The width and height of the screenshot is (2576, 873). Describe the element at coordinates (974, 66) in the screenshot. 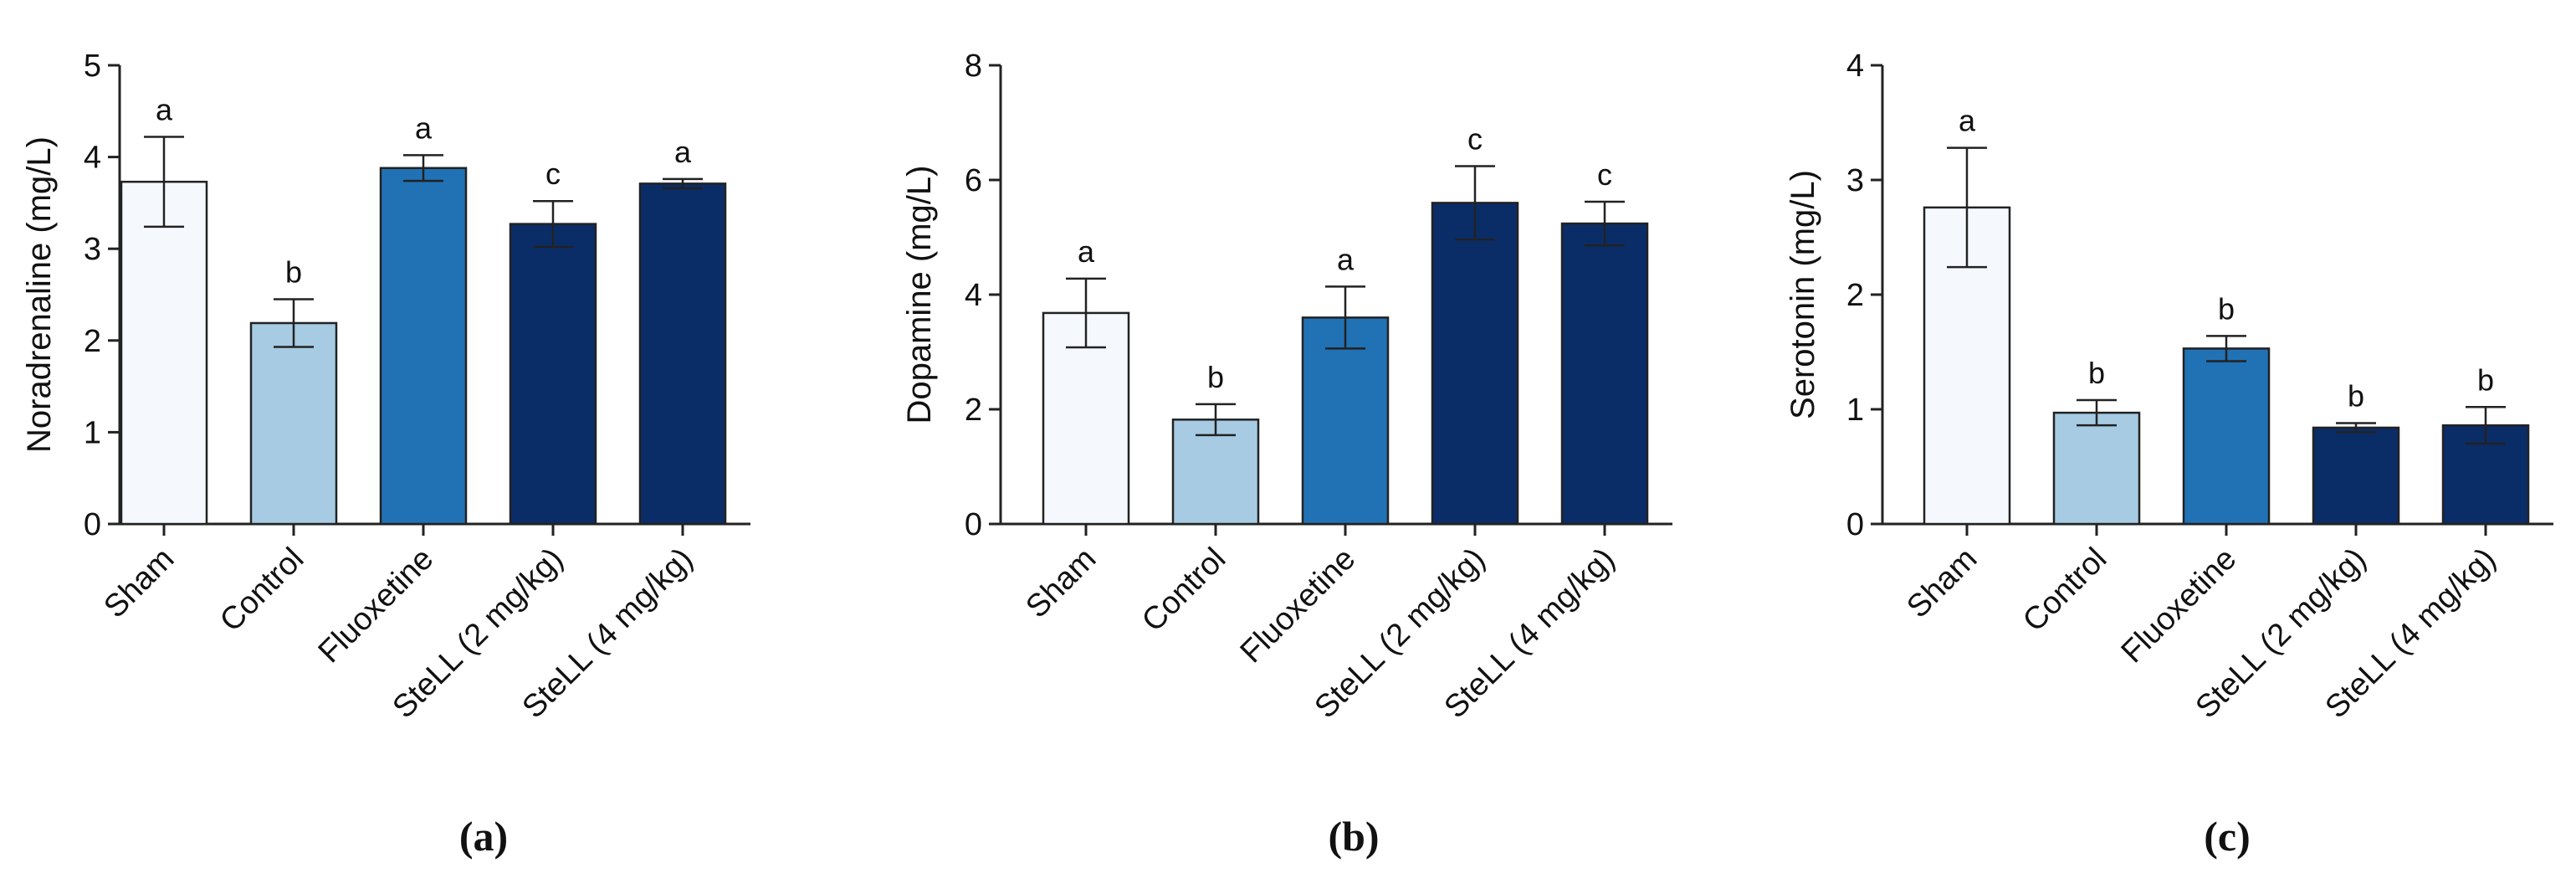

I see `y-tick-label: 8` at that location.